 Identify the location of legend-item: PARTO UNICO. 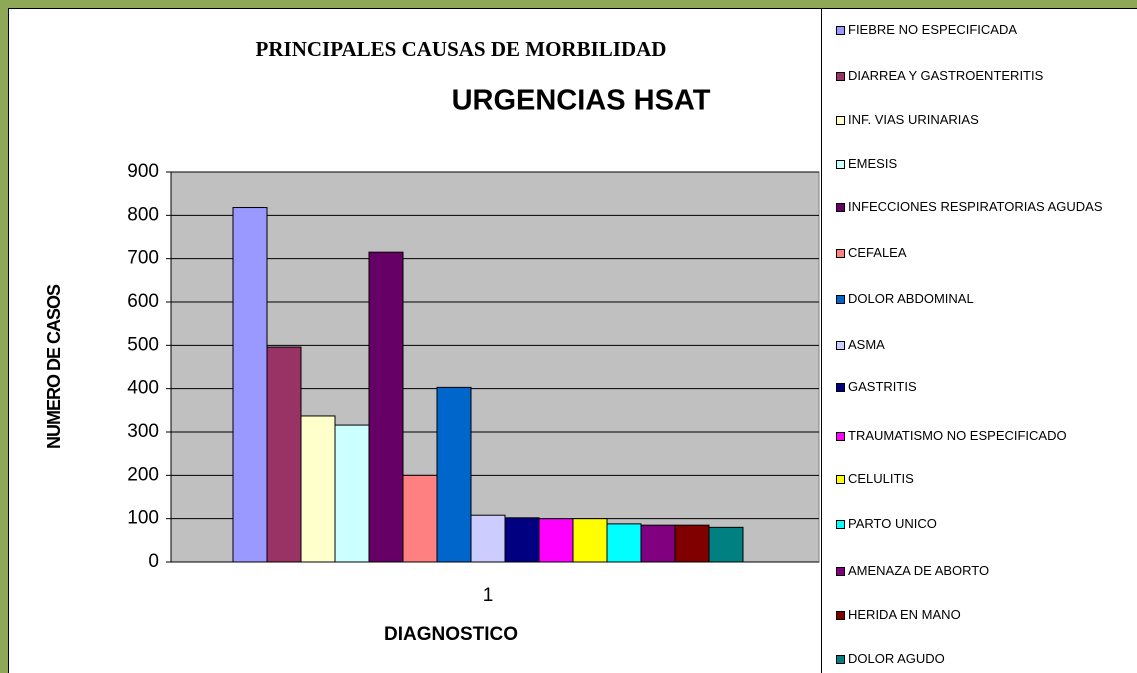
(986, 523).